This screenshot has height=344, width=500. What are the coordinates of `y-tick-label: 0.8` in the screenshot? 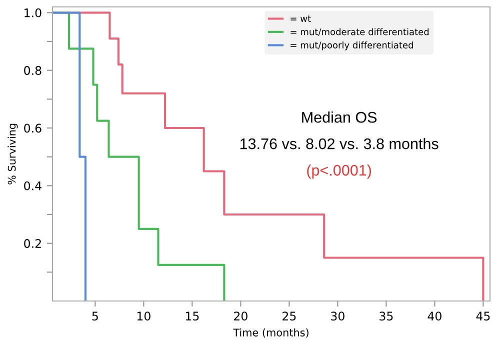 It's located at (33, 70).